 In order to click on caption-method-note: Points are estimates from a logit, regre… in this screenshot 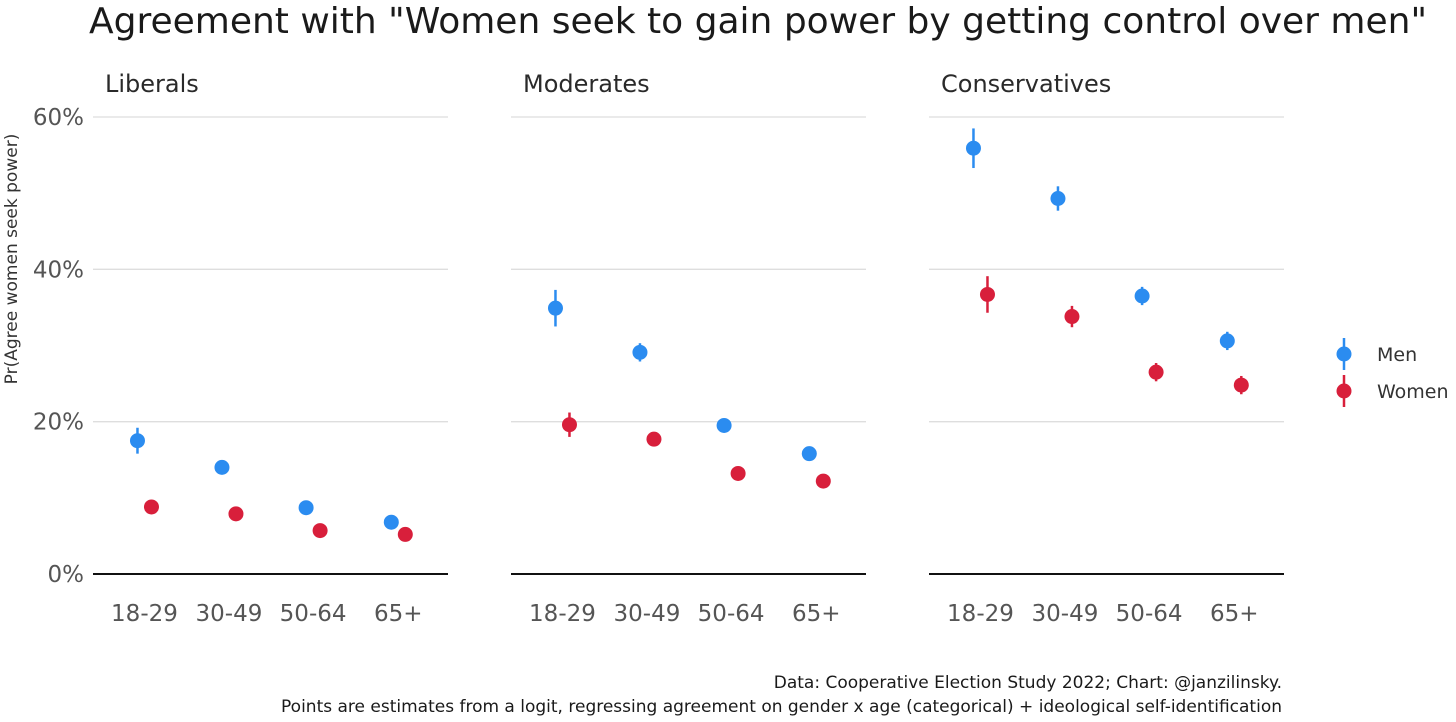, I will do `click(781, 707)`.